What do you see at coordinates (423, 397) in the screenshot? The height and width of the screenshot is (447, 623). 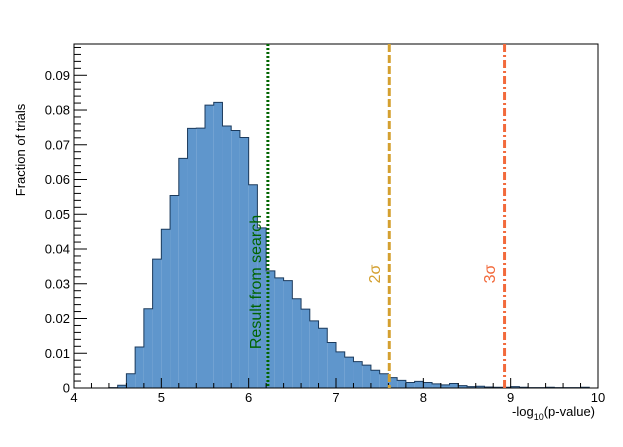 I see `x-tick-label: 8` at bounding box center [423, 397].